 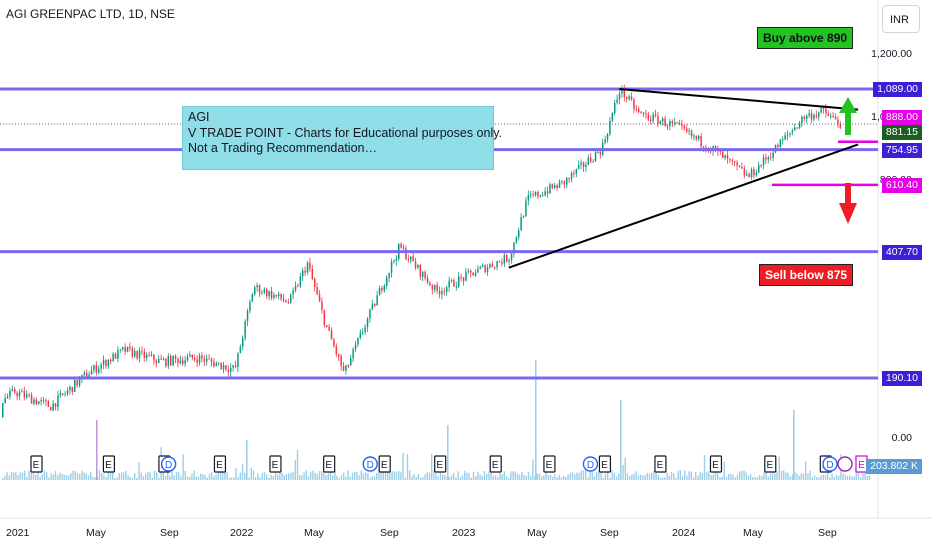 I want to click on ticker-title: AGI GREENPAC LTD, 1D, NSE, so click(x=90, y=14).